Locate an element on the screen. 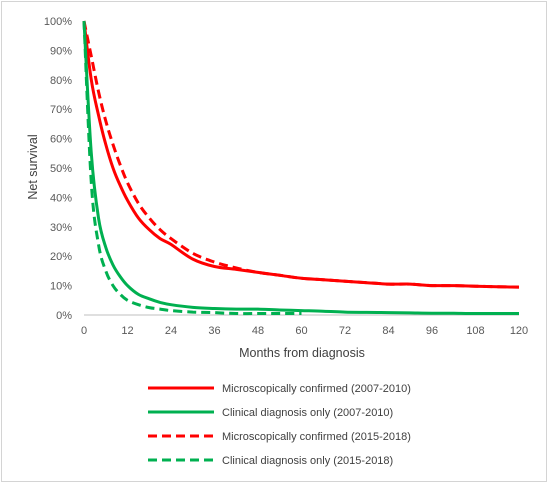 Image resolution: width=550 pixels, height=485 pixels. x-tick-label: 96 is located at coordinates (432, 331).